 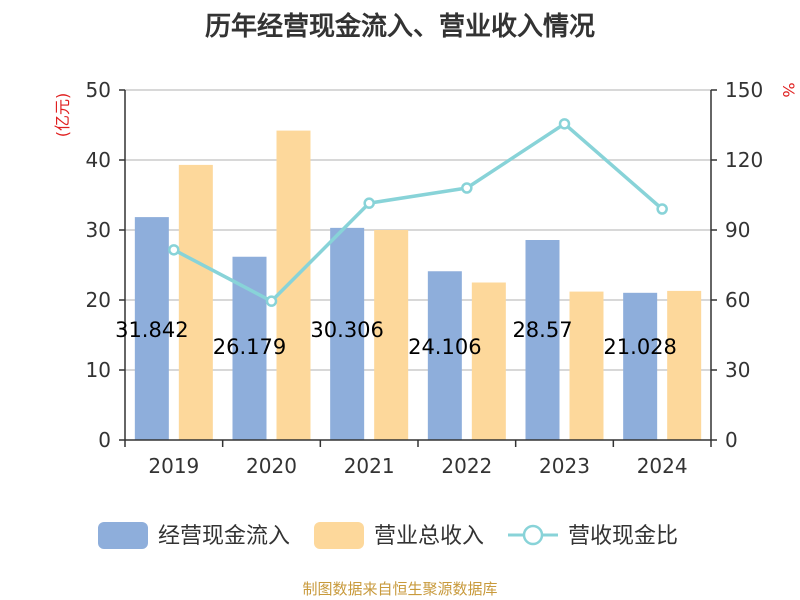 What do you see at coordinates (737, 300) in the screenshot?
I see `right-tick-label: 60` at bounding box center [737, 300].